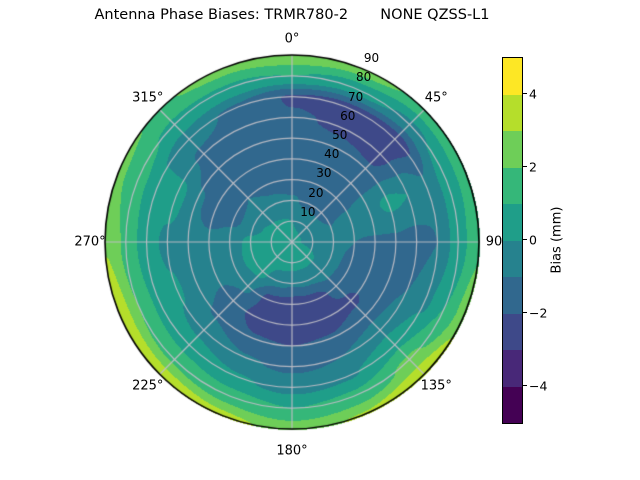  Describe the element at coordinates (533, 166) in the screenshot. I see `colorbar-tick-label: 2` at that location.